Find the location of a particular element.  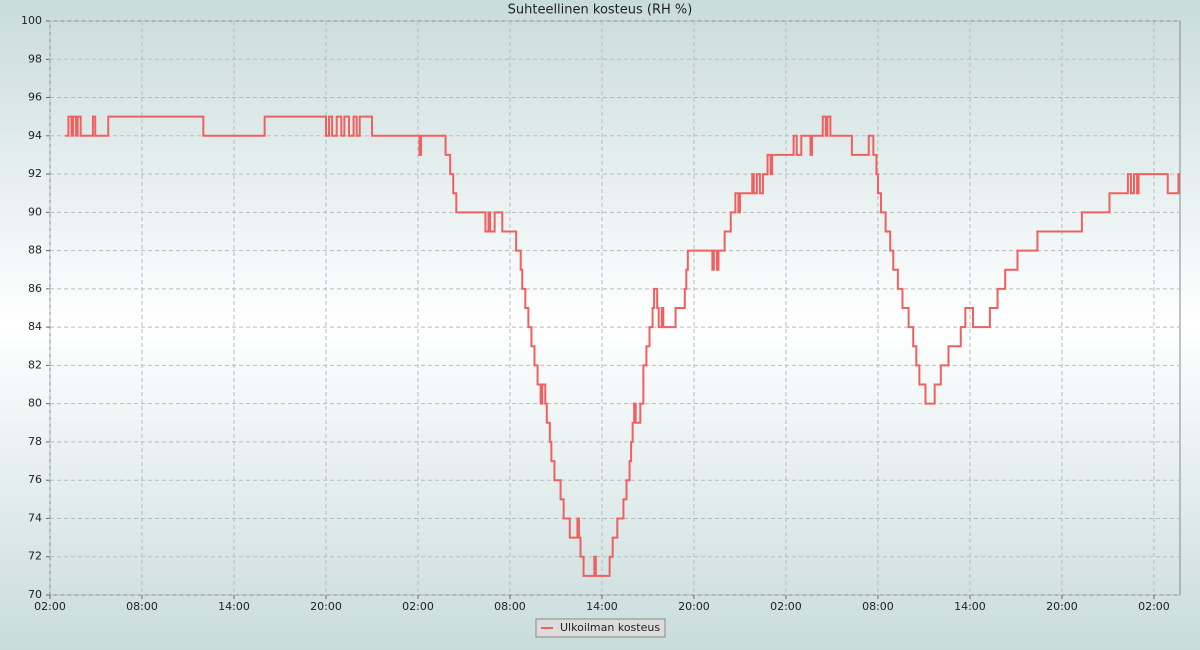

y-tick-label: 76 is located at coordinates (35, 479).